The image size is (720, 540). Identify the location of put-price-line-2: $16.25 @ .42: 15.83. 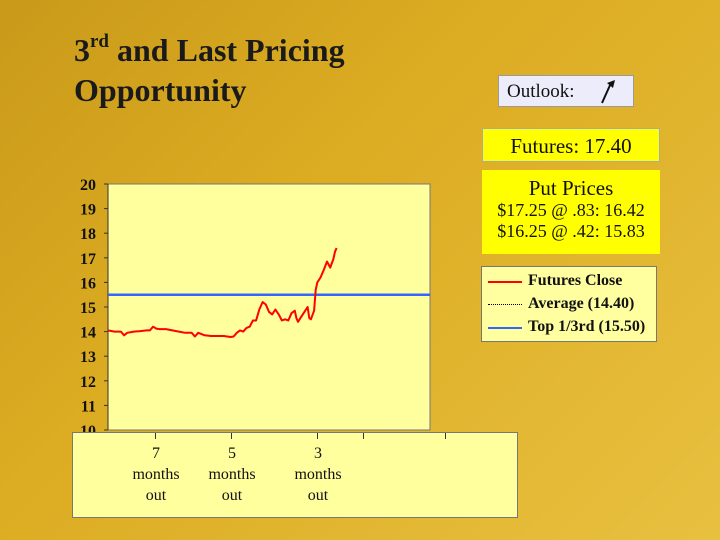
(571, 231).